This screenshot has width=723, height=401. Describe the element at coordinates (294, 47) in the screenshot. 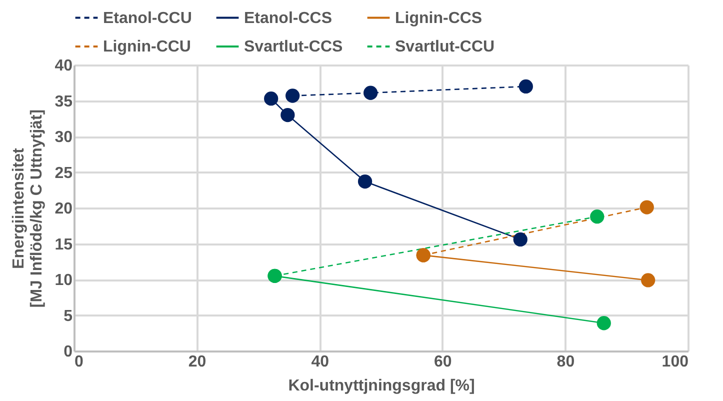

I see `legend-label: Svartlut-CCS` at that location.